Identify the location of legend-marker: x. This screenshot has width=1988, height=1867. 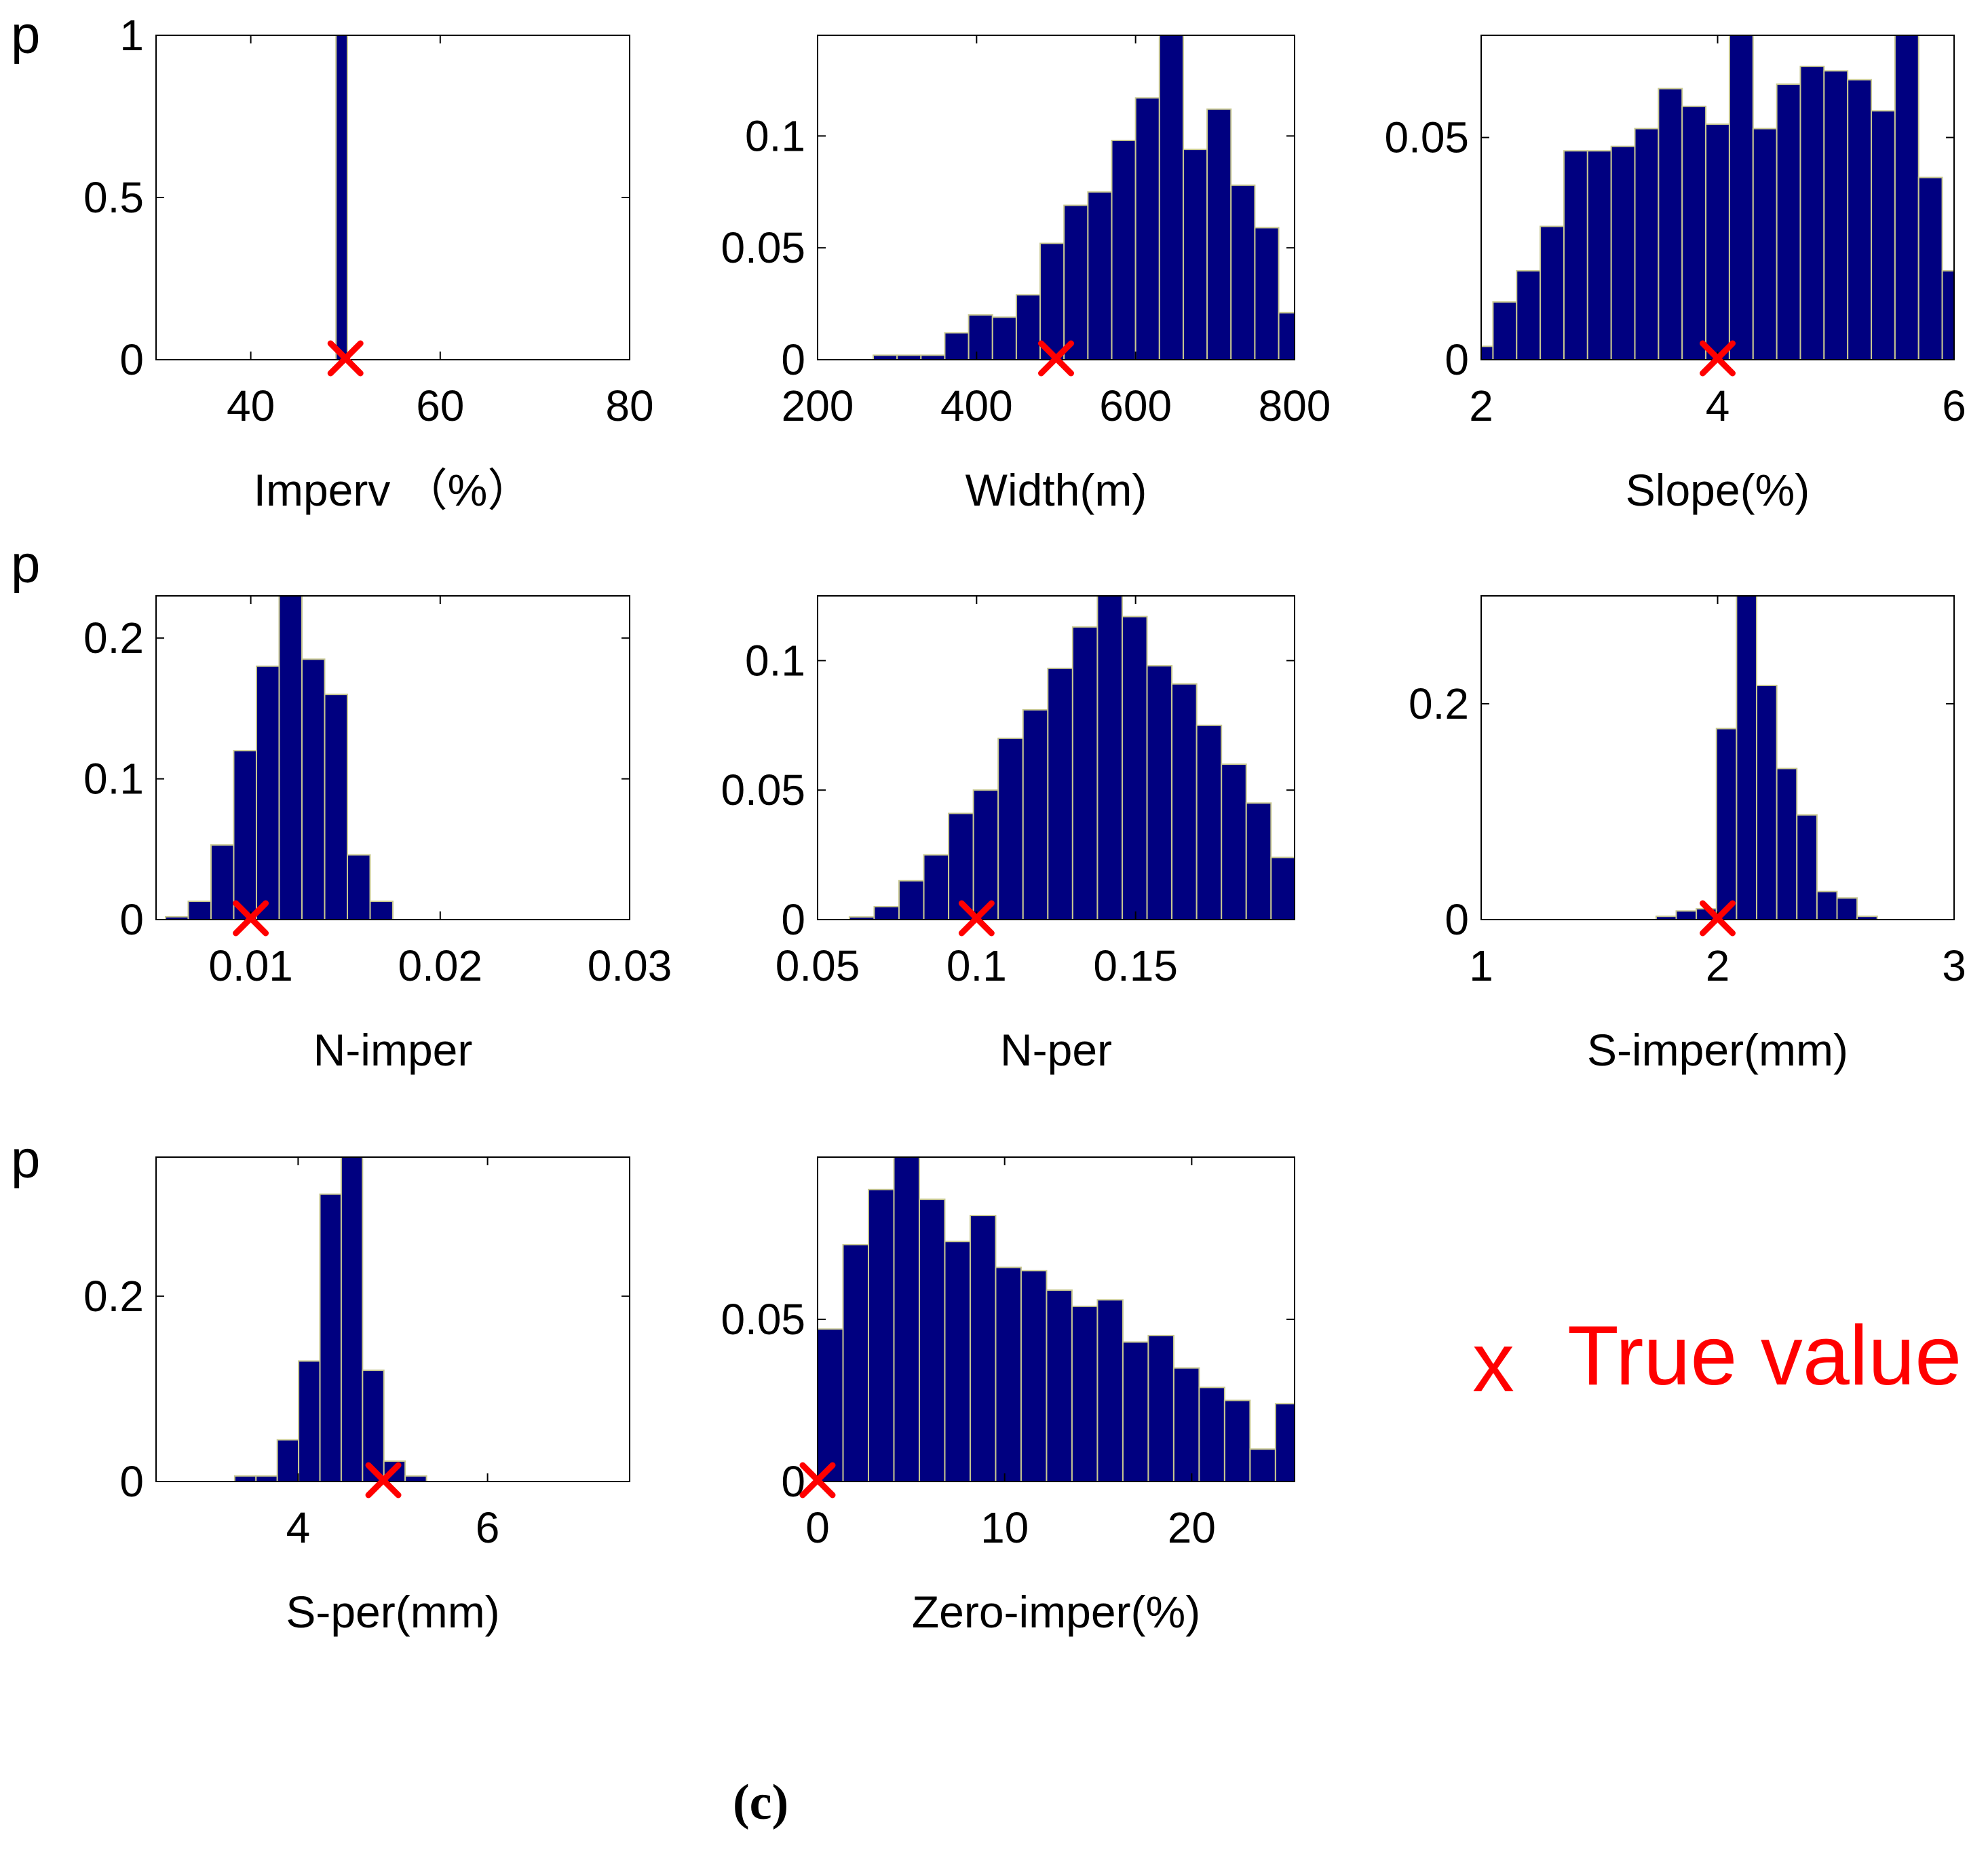
(1493, 1363).